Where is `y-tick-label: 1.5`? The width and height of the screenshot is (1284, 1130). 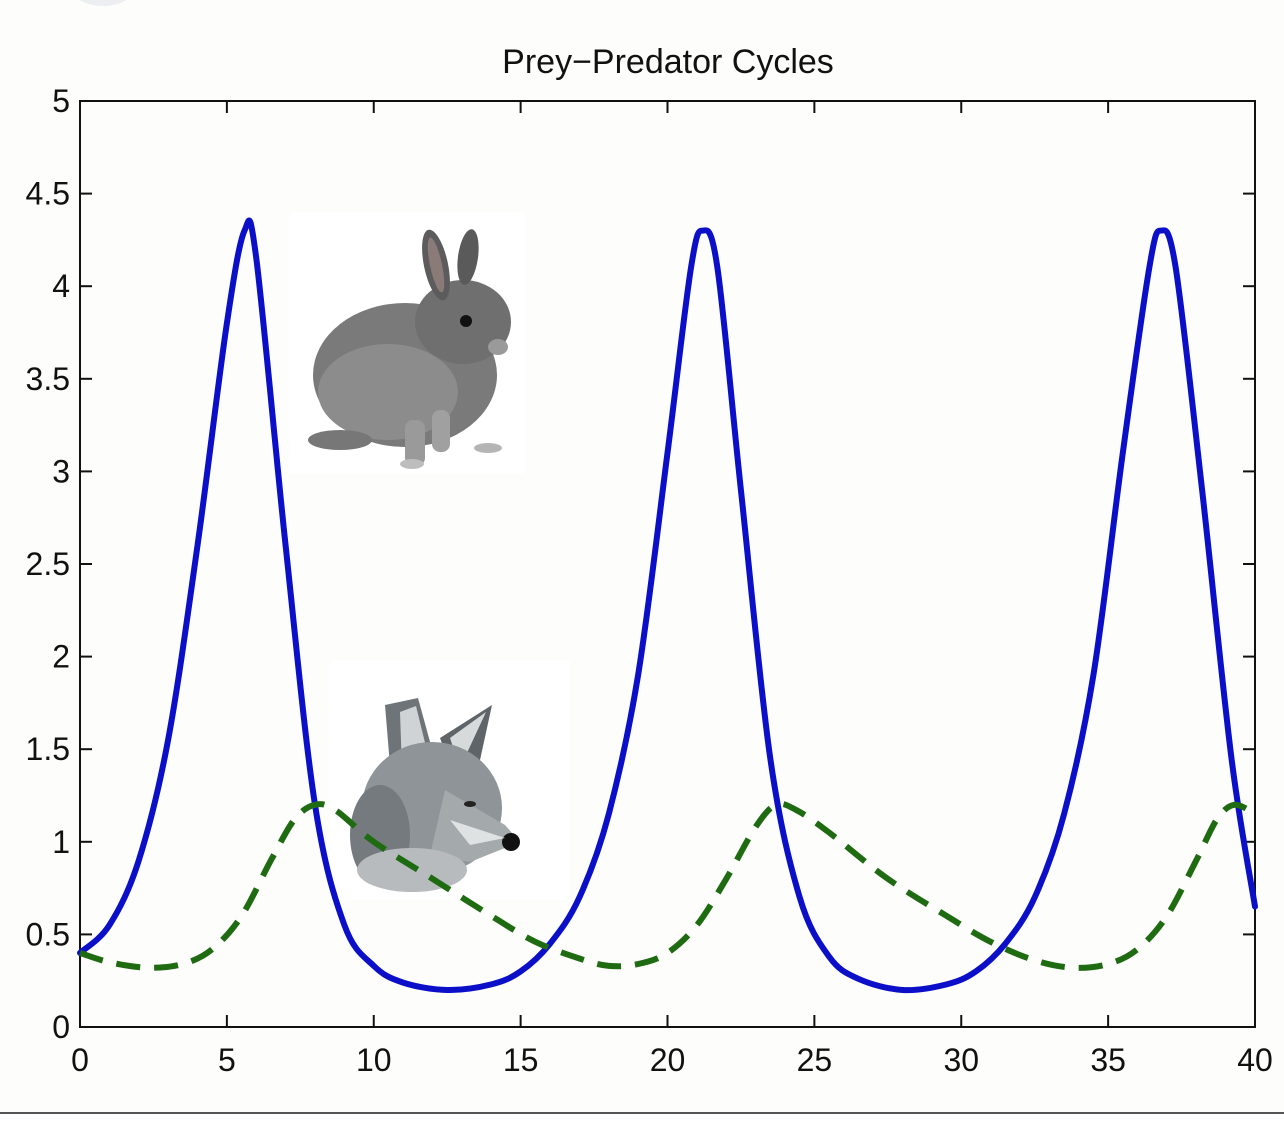 y-tick-label: 1.5 is located at coordinates (48, 749).